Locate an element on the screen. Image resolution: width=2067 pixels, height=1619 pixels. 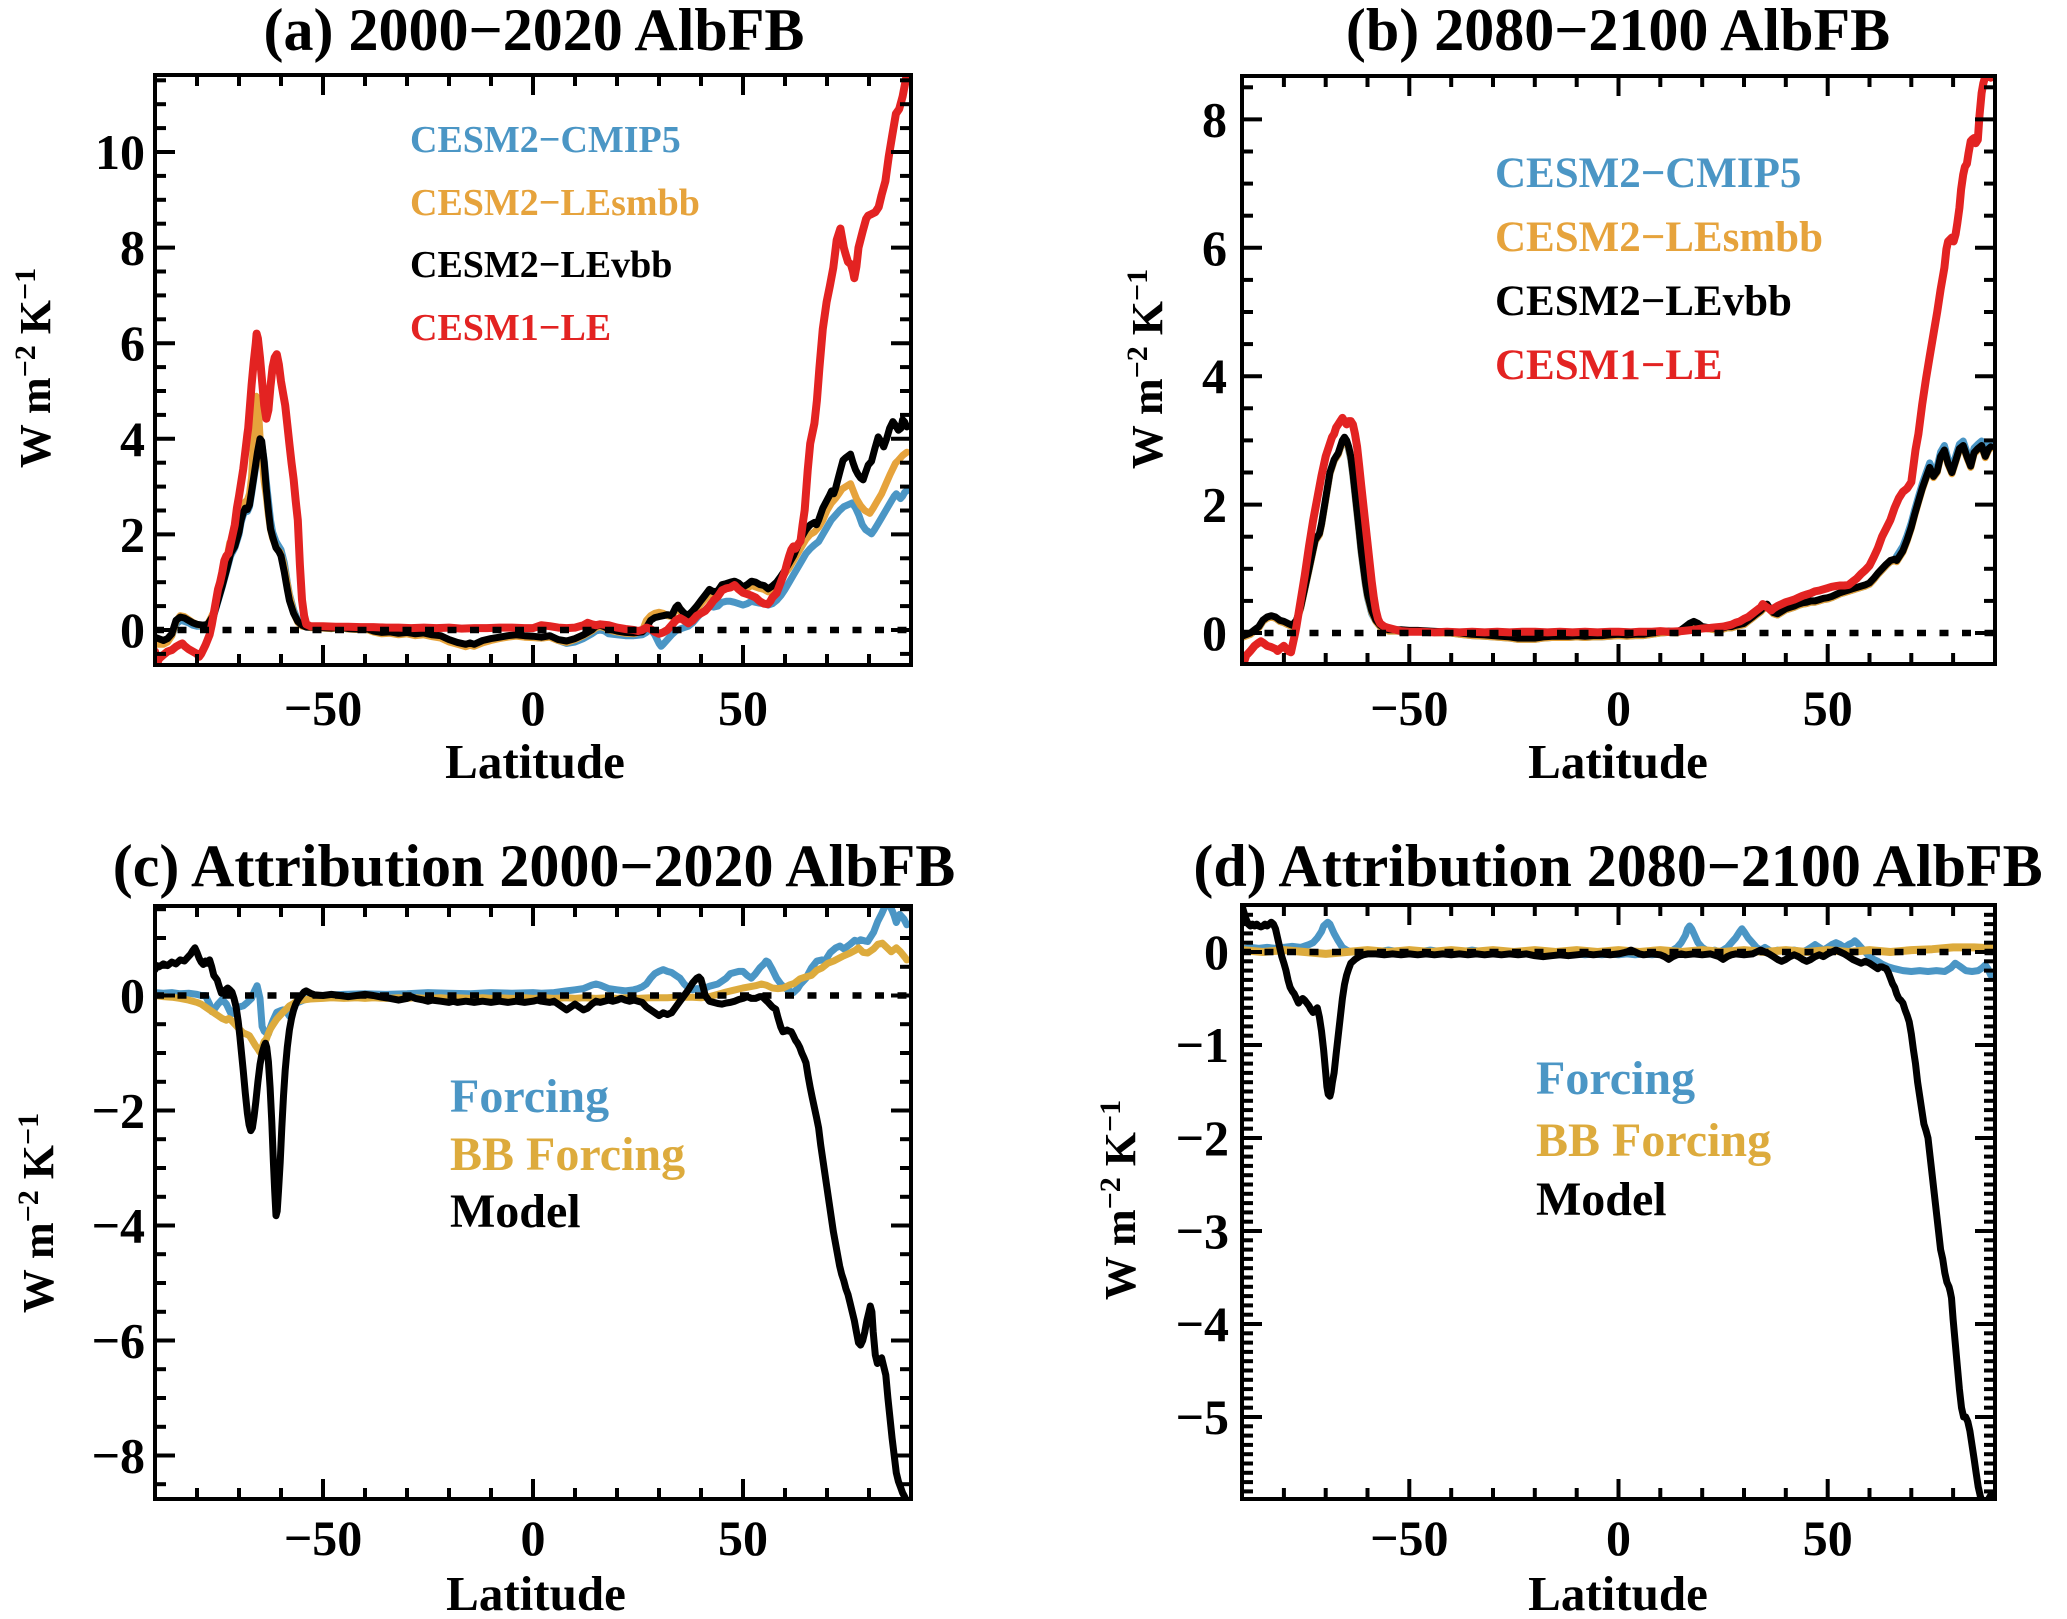
svg-text: −6 is located at coordinates (119, 1341).